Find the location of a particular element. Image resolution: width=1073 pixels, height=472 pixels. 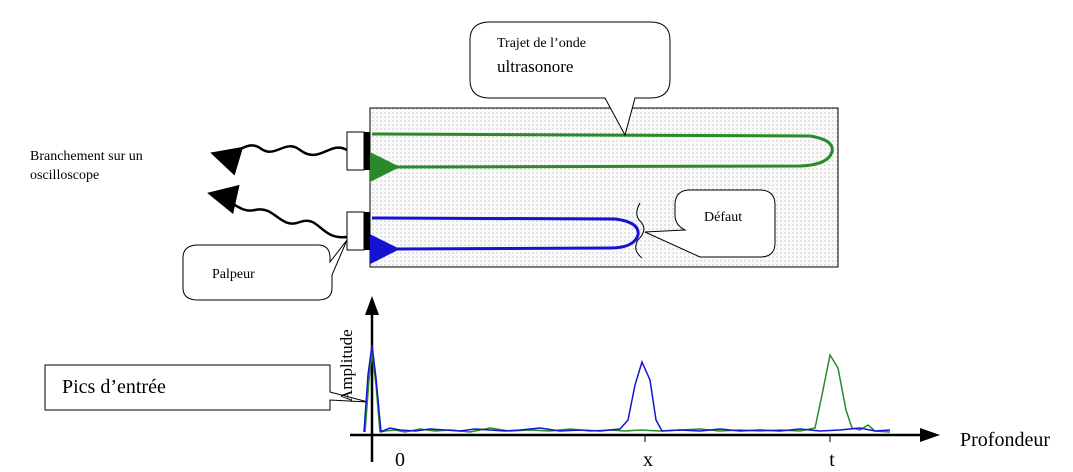

callout-text: Défaut is located at coordinates (723, 217).